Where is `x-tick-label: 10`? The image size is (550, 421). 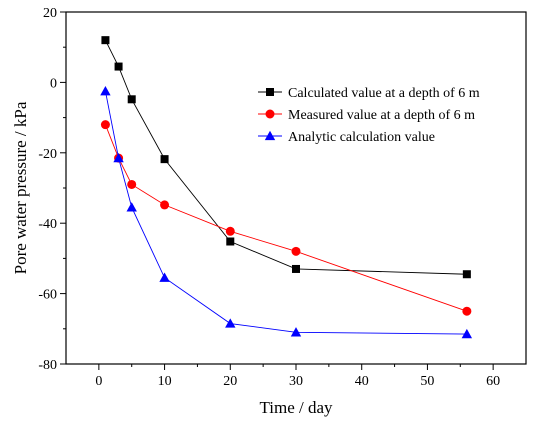
x-tick-label: 10 is located at coordinates (165, 381).